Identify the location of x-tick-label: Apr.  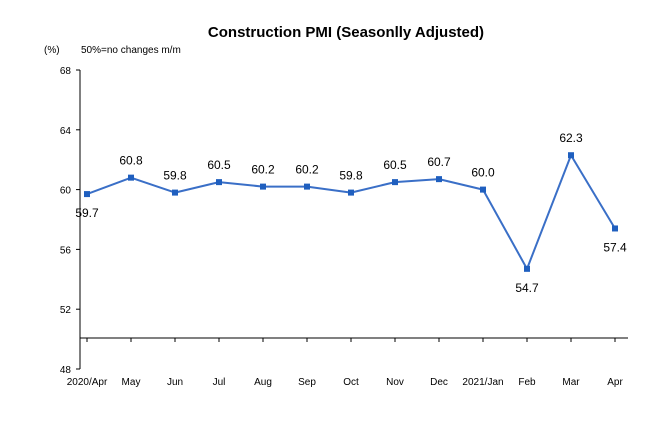
(615, 382).